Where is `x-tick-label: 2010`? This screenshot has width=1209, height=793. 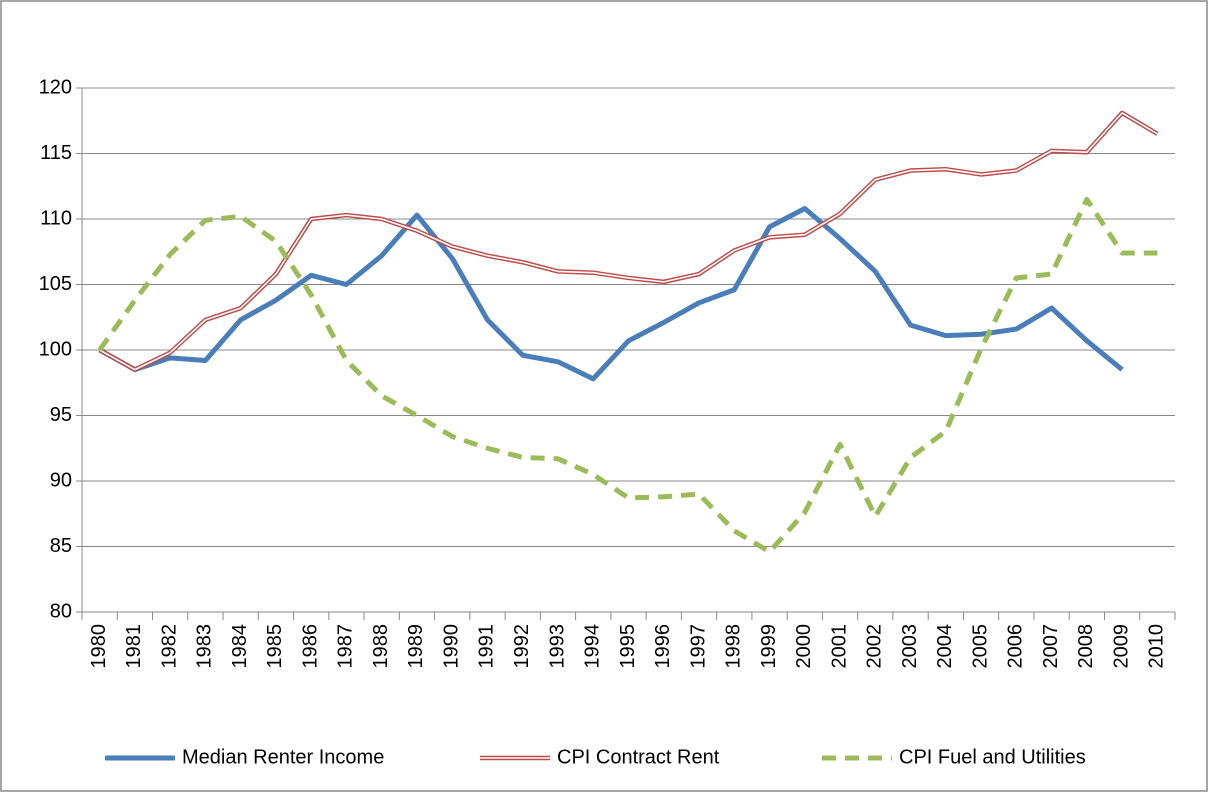
x-tick-label: 2010 is located at coordinates (1157, 646).